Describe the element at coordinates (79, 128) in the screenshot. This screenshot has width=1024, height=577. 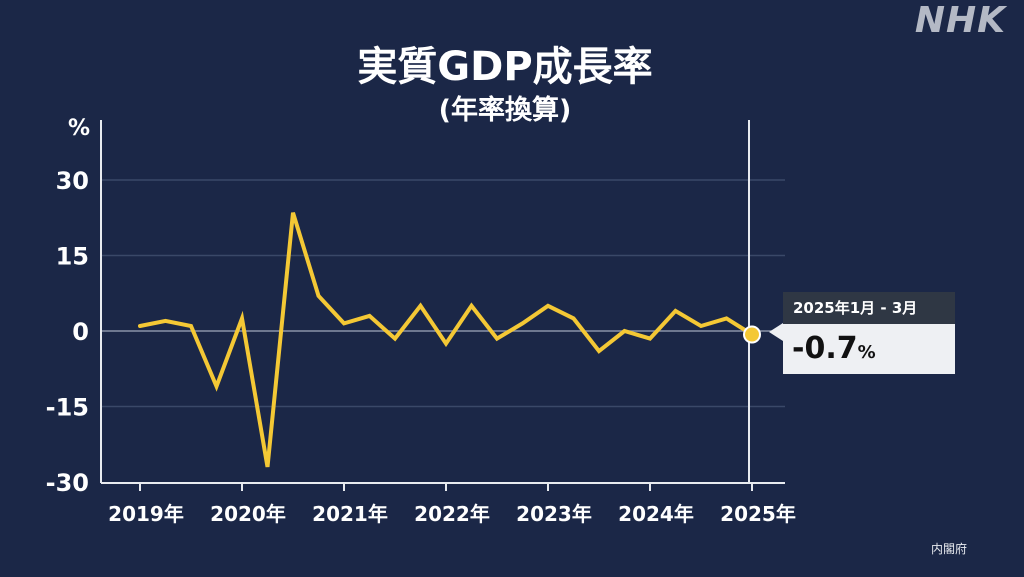
I see `y-axis-unit: %` at that location.